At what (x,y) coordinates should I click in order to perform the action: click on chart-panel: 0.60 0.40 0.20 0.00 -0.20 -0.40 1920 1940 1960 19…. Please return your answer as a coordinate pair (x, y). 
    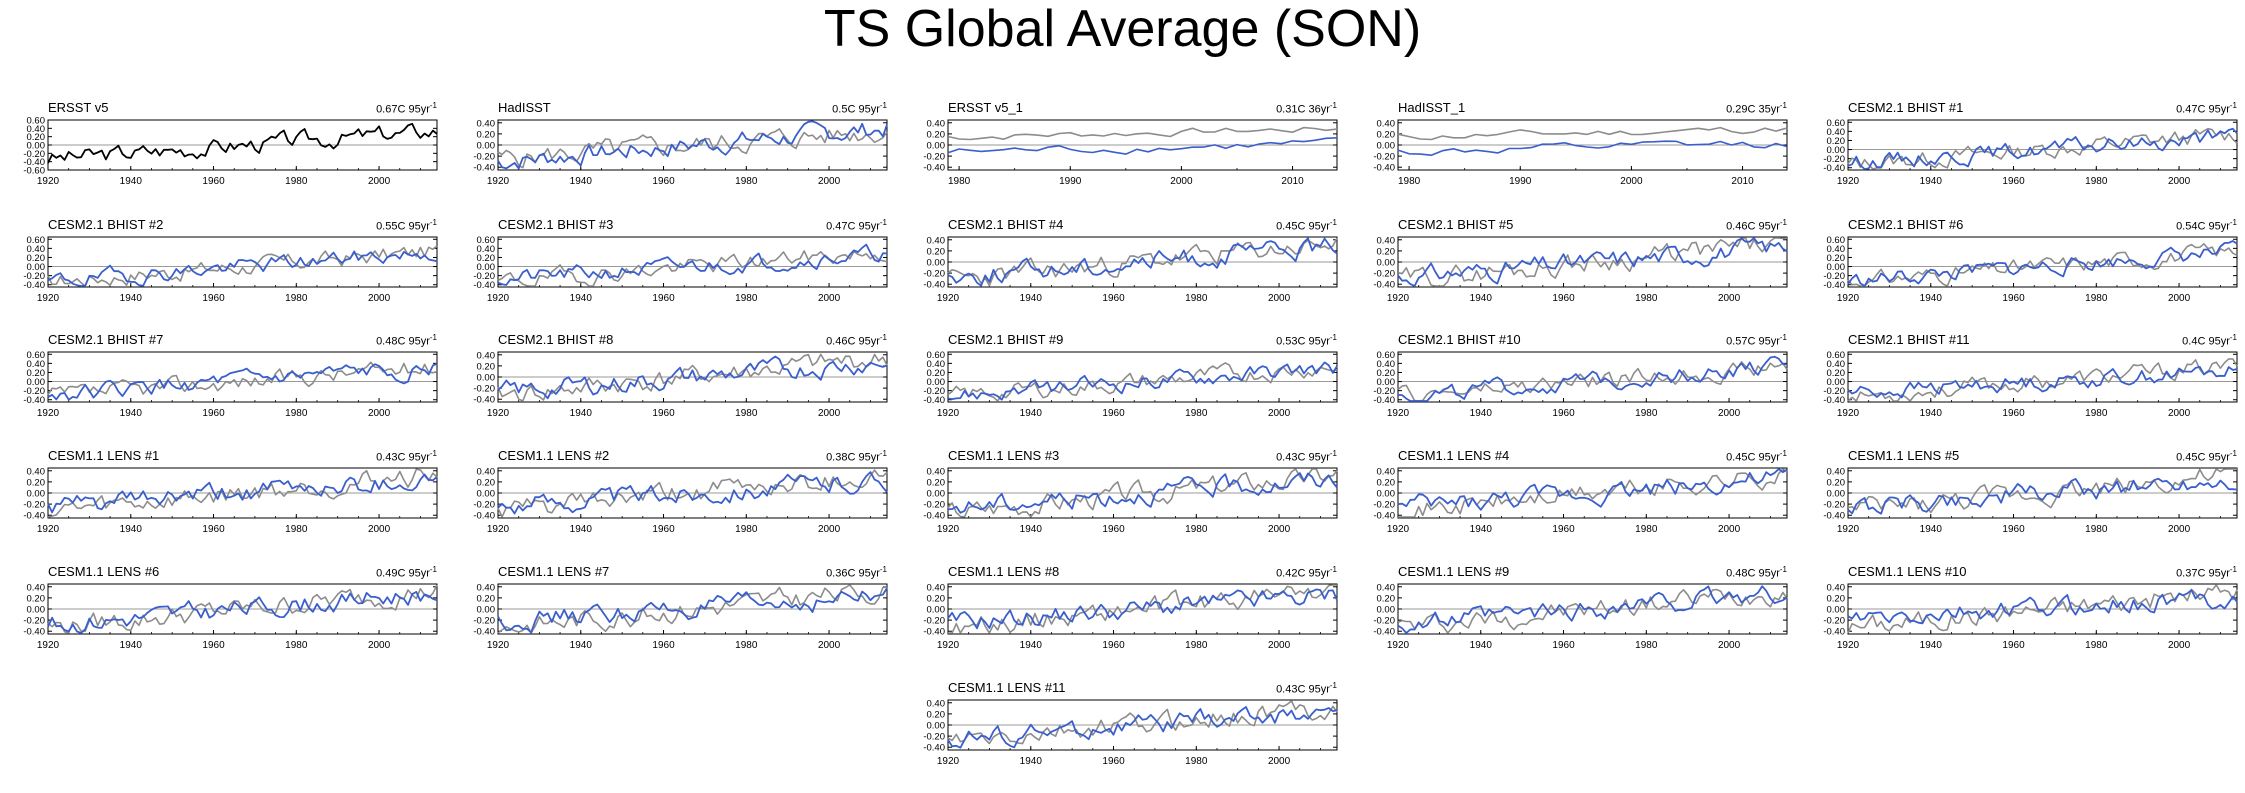
    Looking at the image, I should click on (2034, 380).